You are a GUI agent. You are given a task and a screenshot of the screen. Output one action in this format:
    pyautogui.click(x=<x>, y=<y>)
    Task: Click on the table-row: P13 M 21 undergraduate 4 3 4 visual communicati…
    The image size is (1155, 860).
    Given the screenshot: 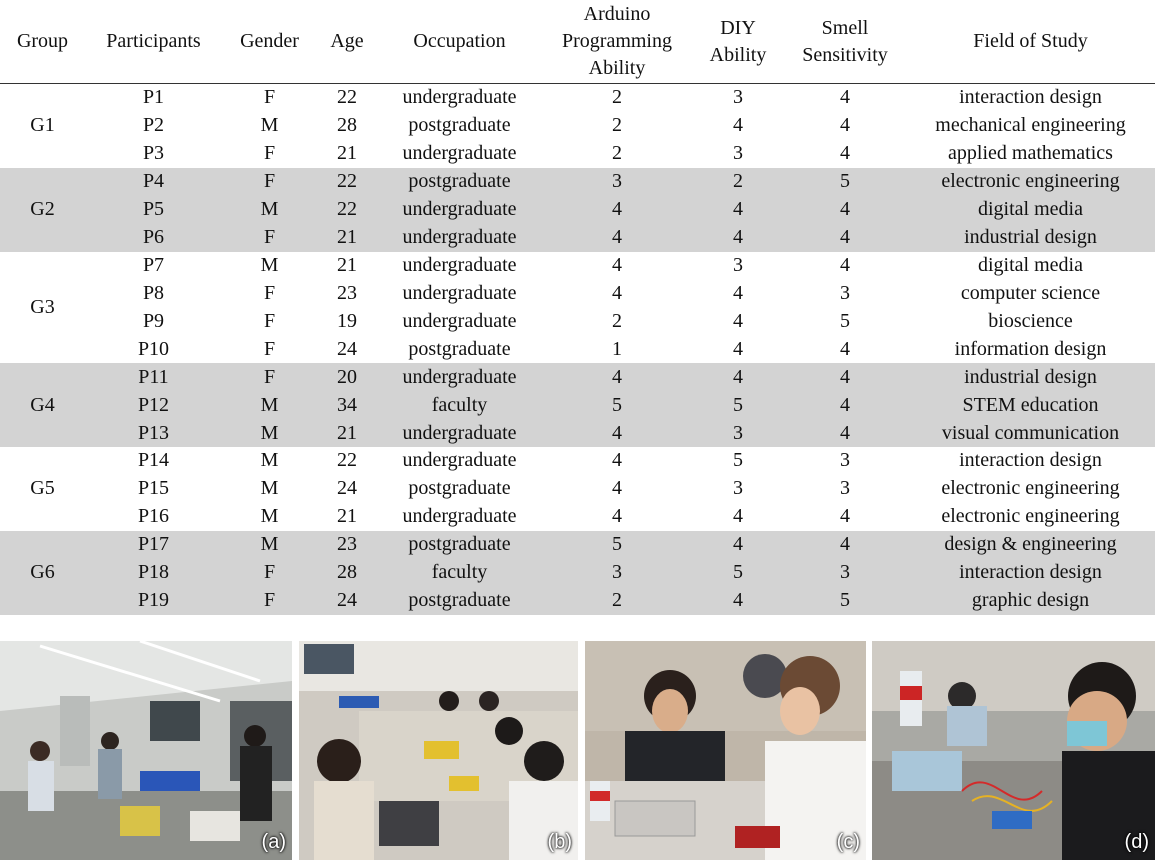 What is the action you would take?
    pyautogui.click(x=577, y=433)
    